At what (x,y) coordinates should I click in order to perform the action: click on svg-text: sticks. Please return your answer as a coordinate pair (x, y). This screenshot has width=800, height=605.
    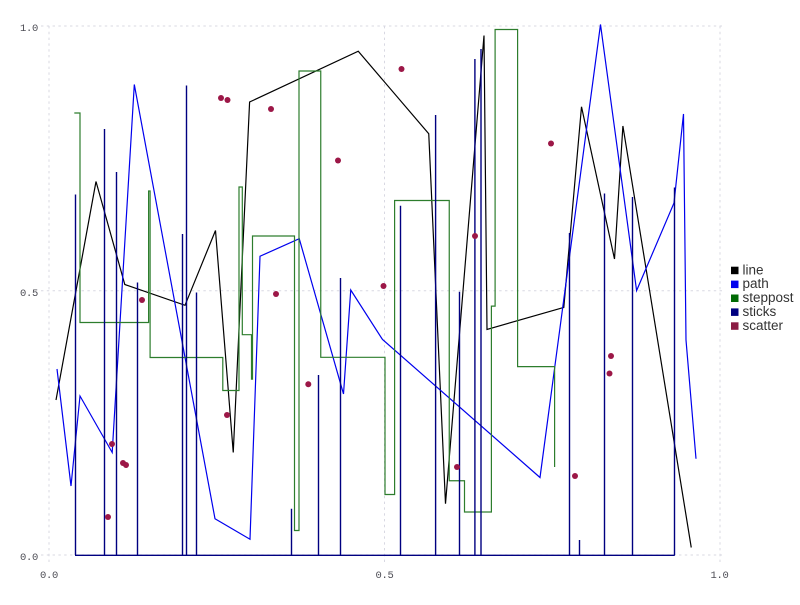
    Looking at the image, I should click on (760, 311).